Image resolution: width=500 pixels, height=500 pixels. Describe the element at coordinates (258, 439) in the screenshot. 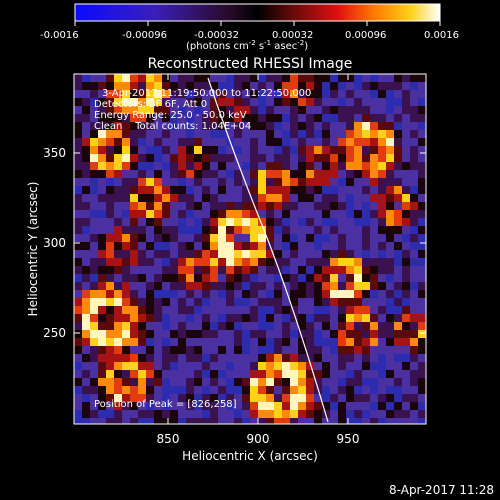

I see `x-tick-900: 900` at that location.